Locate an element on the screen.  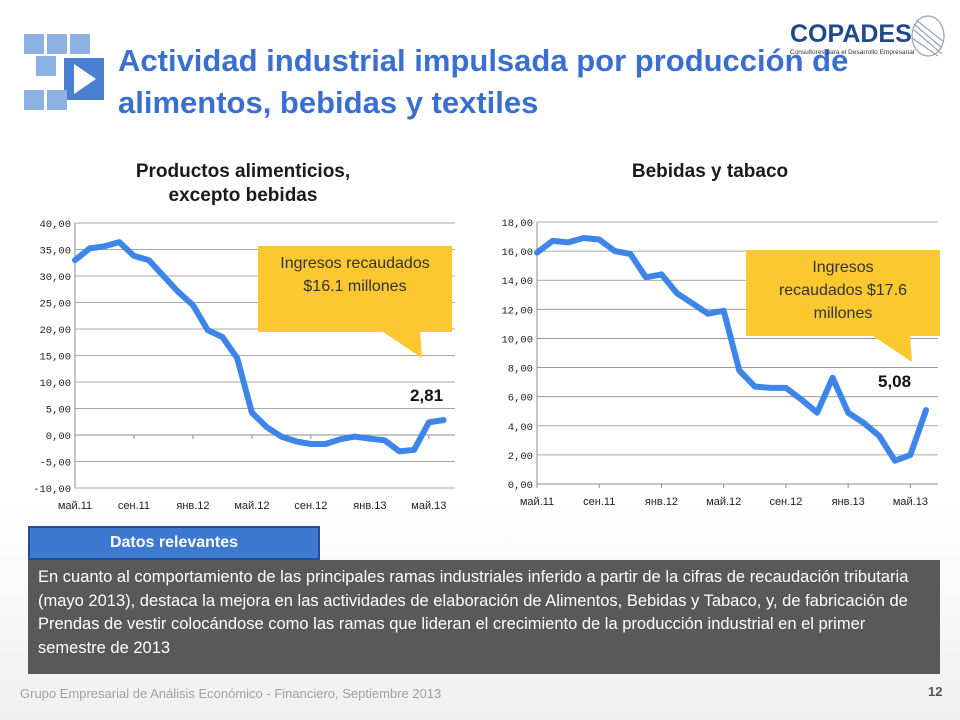
last-value-label-alimentos: 2,81 is located at coordinates (427, 395).